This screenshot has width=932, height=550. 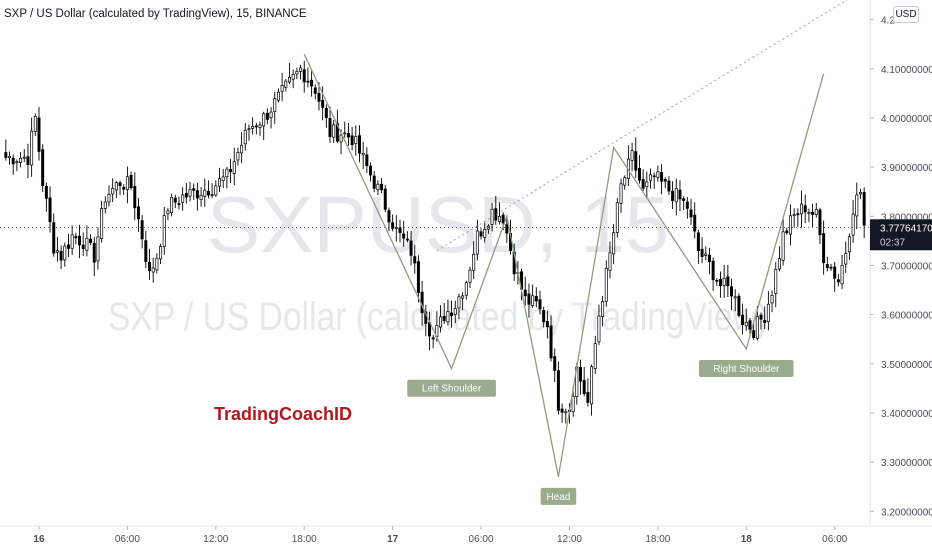 I want to click on currency-button: USD, so click(x=906, y=14).